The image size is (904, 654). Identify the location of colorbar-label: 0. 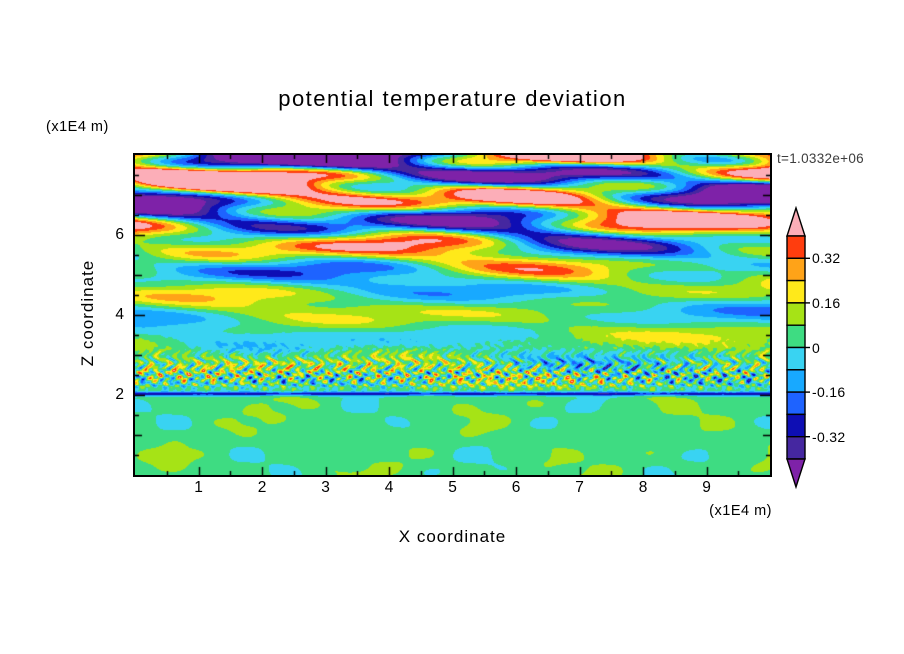
(816, 347).